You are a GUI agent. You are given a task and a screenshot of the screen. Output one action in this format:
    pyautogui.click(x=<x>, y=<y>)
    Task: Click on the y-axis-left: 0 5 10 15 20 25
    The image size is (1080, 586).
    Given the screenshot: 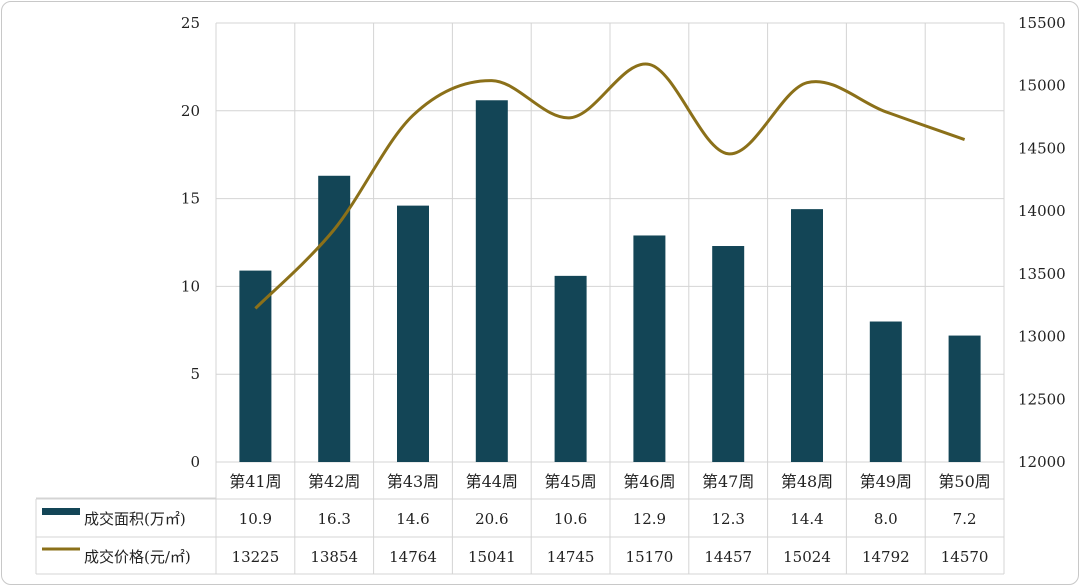 What is the action you would take?
    pyautogui.click(x=190, y=242)
    